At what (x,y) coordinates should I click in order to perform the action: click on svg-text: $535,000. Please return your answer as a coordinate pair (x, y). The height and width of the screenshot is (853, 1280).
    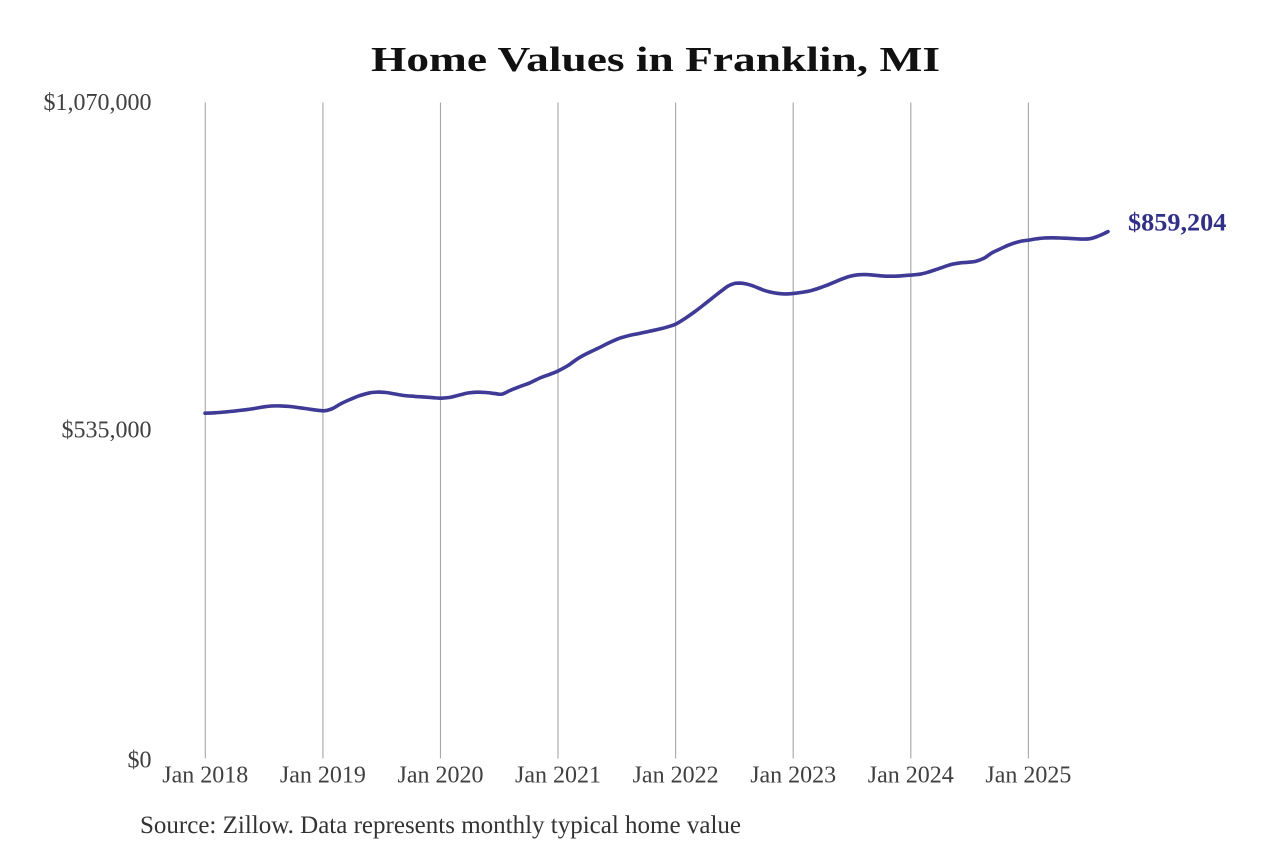
    Looking at the image, I should click on (107, 430).